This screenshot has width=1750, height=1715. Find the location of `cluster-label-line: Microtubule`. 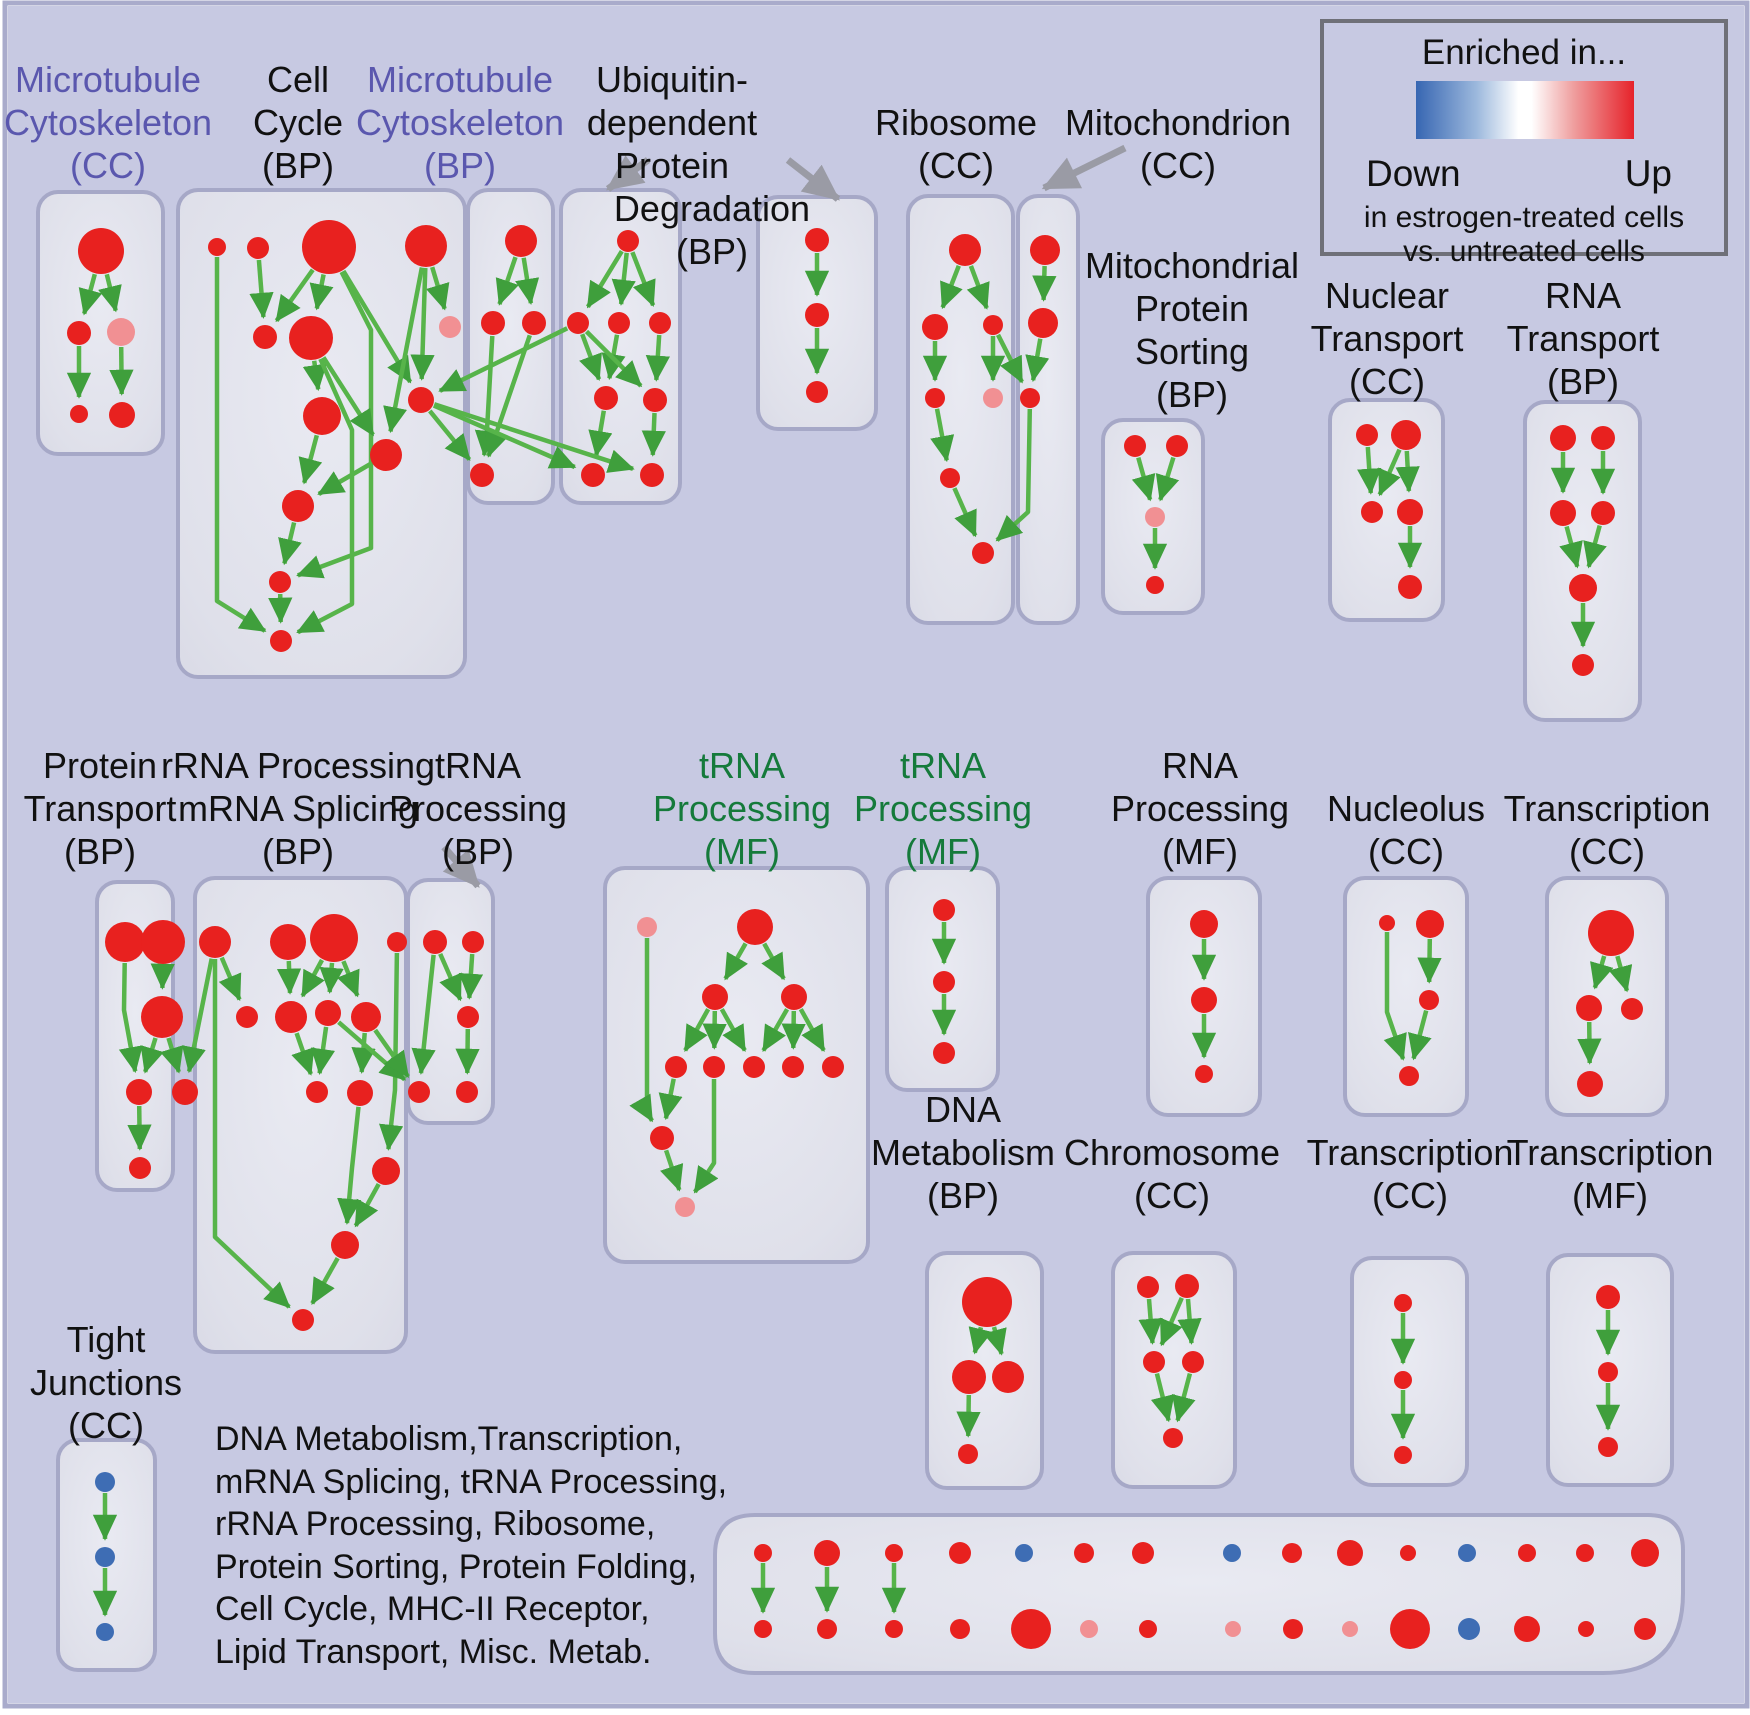

cluster-label-line: Microtubule is located at coordinates (108, 79).